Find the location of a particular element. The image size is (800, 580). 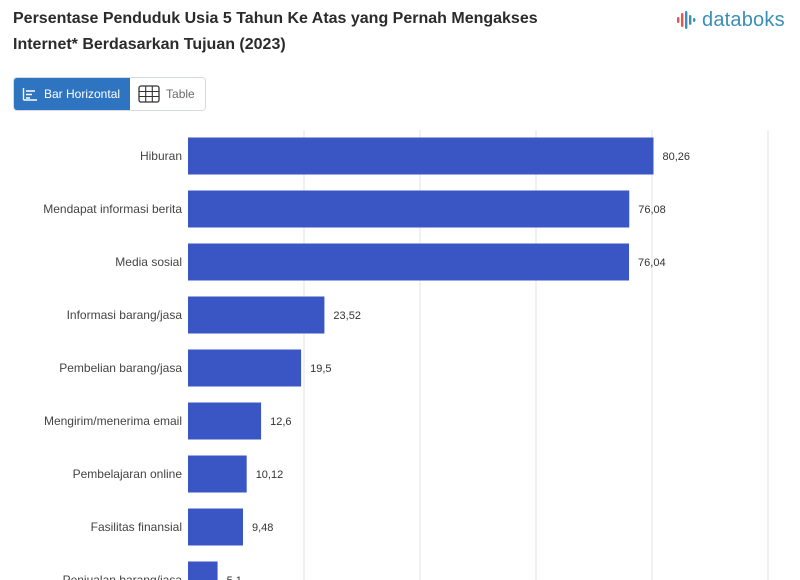

category-label: Fasilitas finansial is located at coordinates (136, 527).